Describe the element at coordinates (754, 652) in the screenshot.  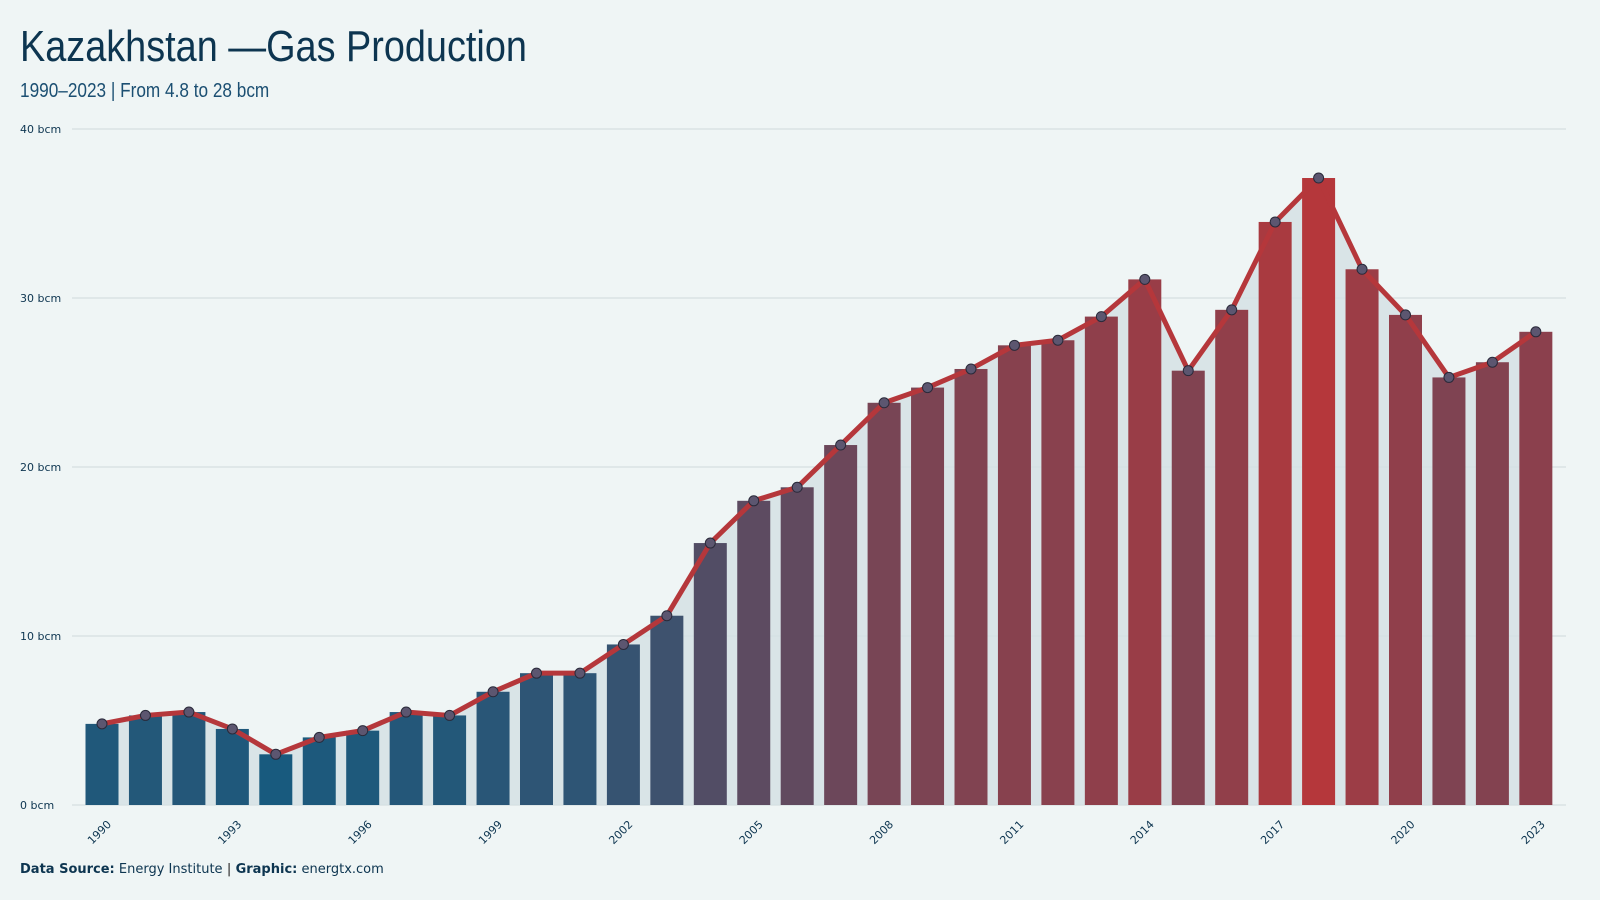
I see `bar-2005` at that location.